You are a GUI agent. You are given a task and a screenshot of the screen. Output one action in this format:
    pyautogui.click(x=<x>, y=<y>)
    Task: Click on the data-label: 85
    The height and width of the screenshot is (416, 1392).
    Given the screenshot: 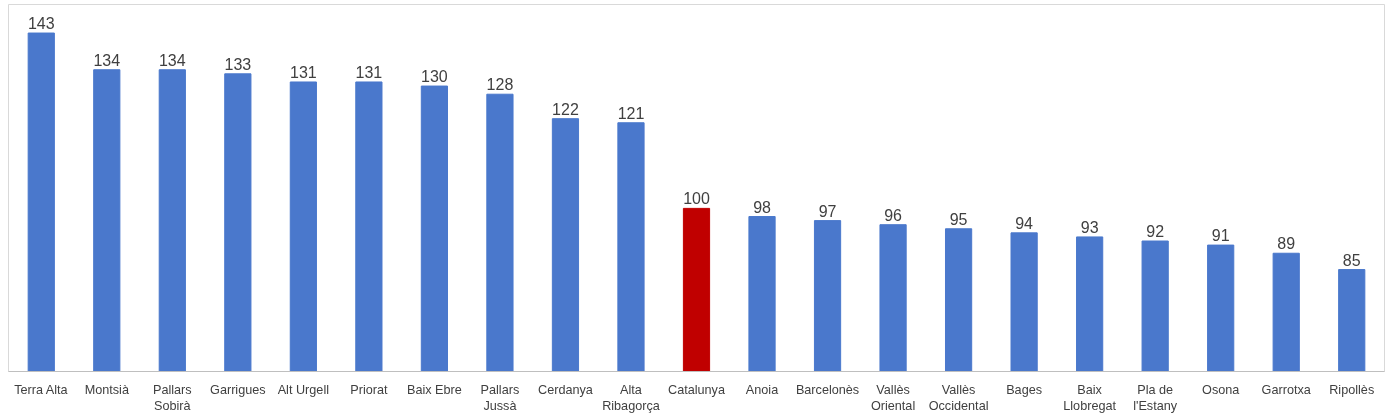 What is the action you would take?
    pyautogui.click(x=1351, y=260)
    